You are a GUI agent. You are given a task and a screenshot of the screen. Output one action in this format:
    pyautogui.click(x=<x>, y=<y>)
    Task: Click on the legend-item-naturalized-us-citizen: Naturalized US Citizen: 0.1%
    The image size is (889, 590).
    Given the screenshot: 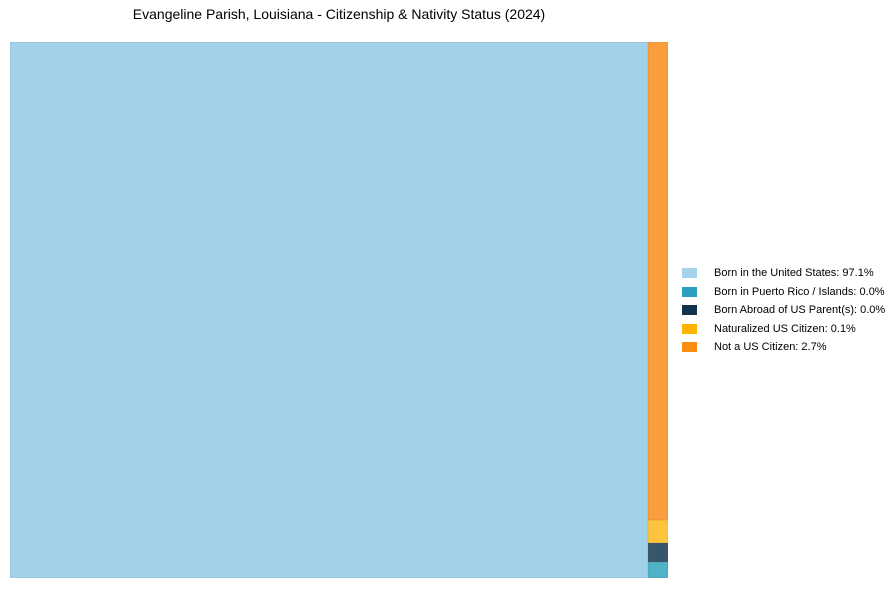 What is the action you would take?
    pyautogui.click(x=783, y=329)
    